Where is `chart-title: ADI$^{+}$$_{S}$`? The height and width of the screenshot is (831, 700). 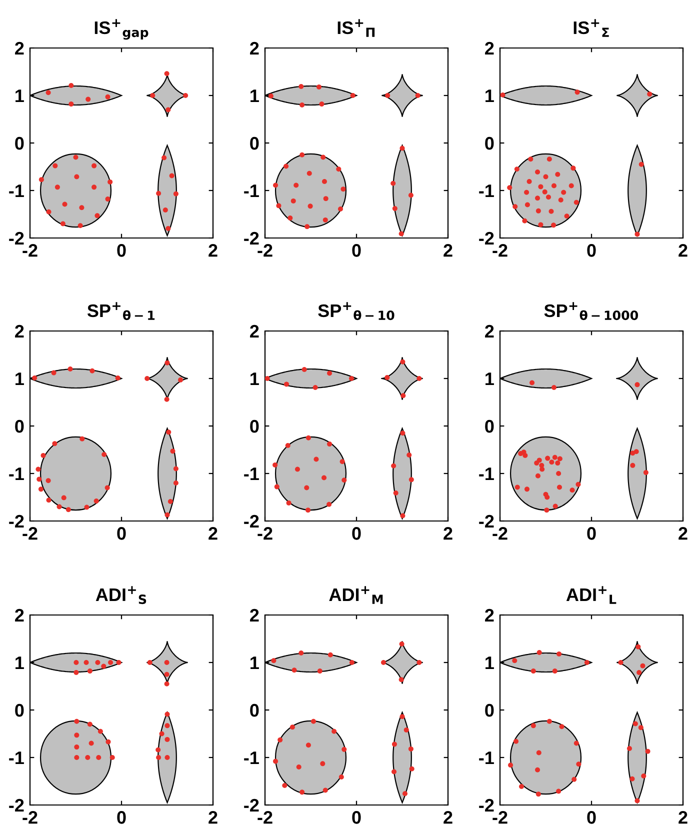 chart-title: ADI$^{+}$$_{S}$ is located at coordinates (121, 595).